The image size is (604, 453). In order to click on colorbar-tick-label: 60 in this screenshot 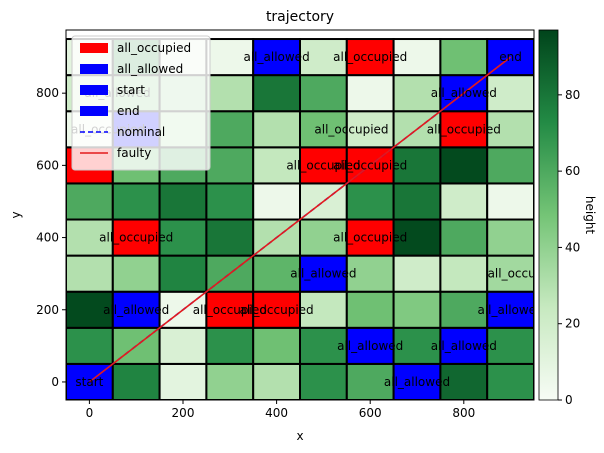, I will do `click(572, 171)`.